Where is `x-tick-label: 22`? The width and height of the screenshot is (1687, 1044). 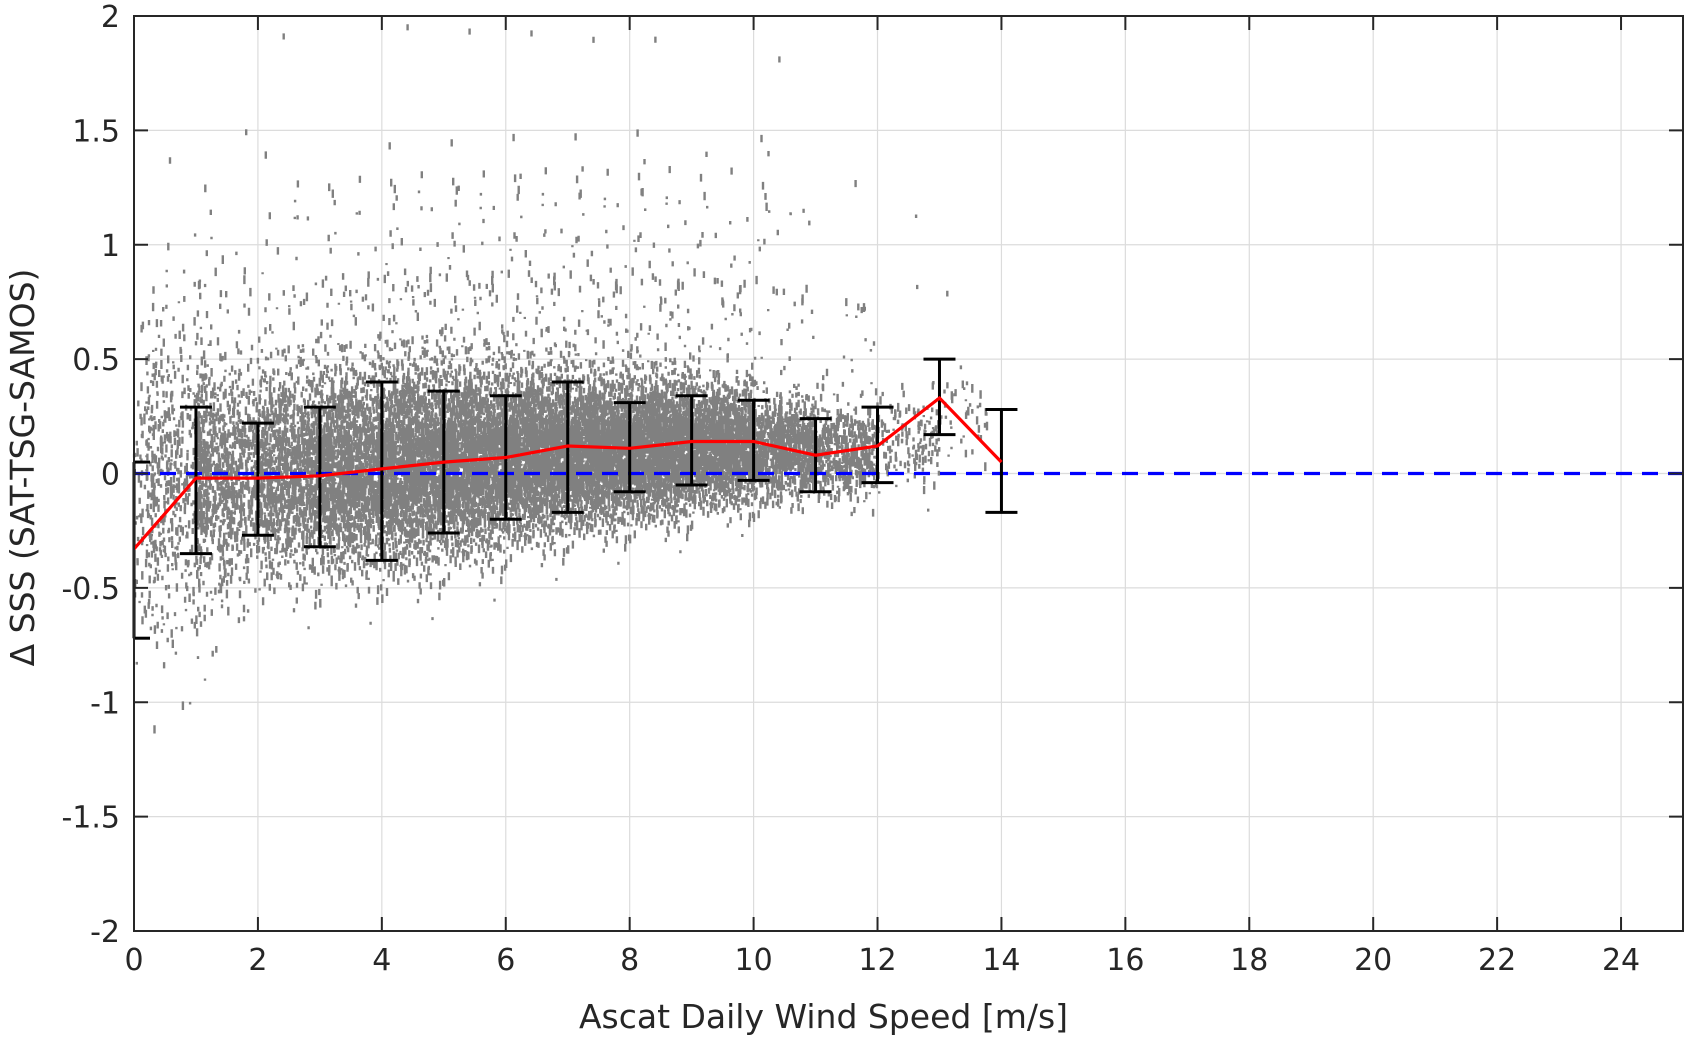
x-tick-label: 22 is located at coordinates (1497, 960).